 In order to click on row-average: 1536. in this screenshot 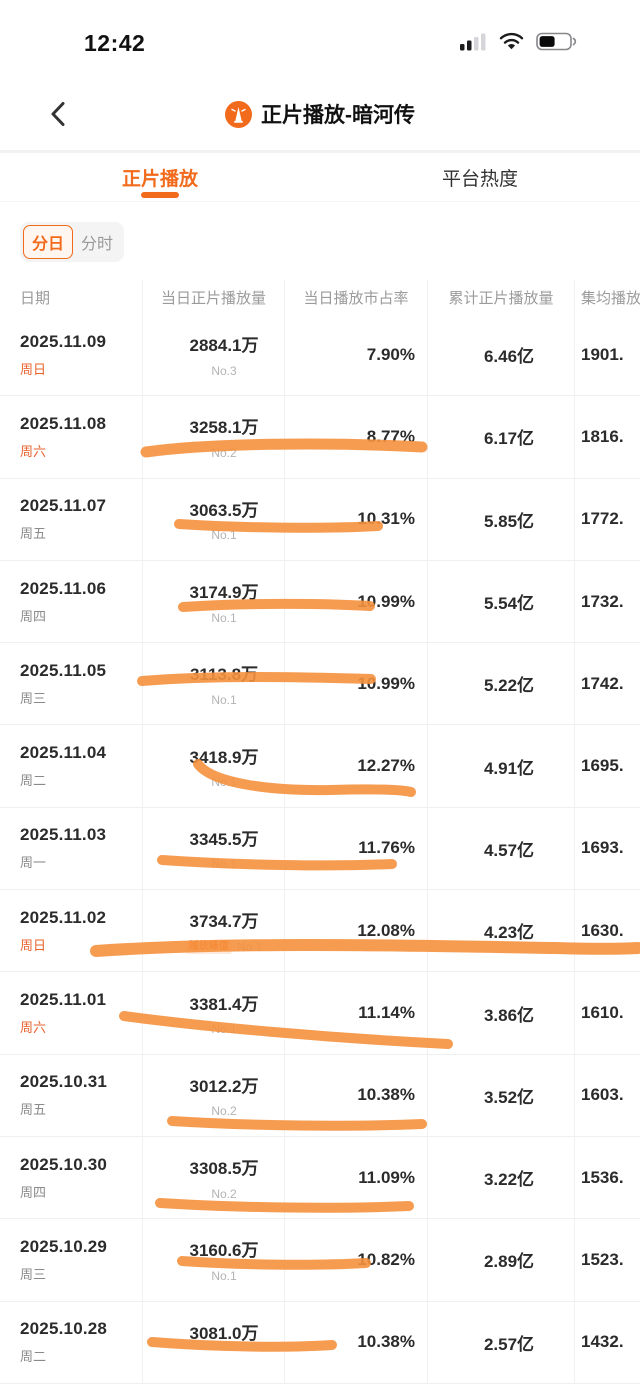, I will do `click(602, 1177)`.